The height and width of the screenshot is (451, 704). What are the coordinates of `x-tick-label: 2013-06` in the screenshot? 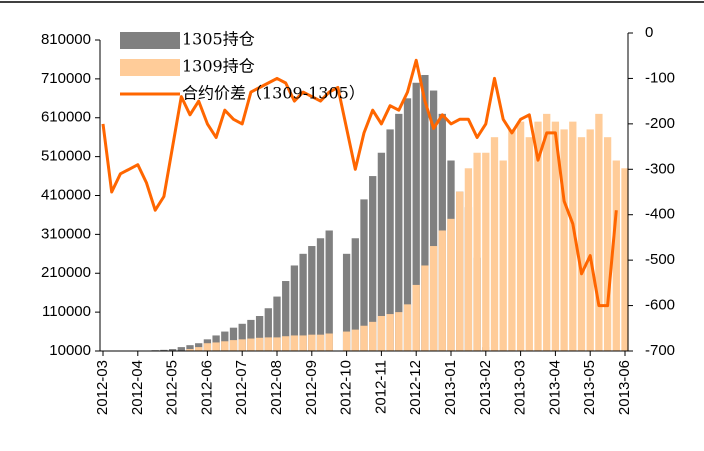 It's located at (624, 387).